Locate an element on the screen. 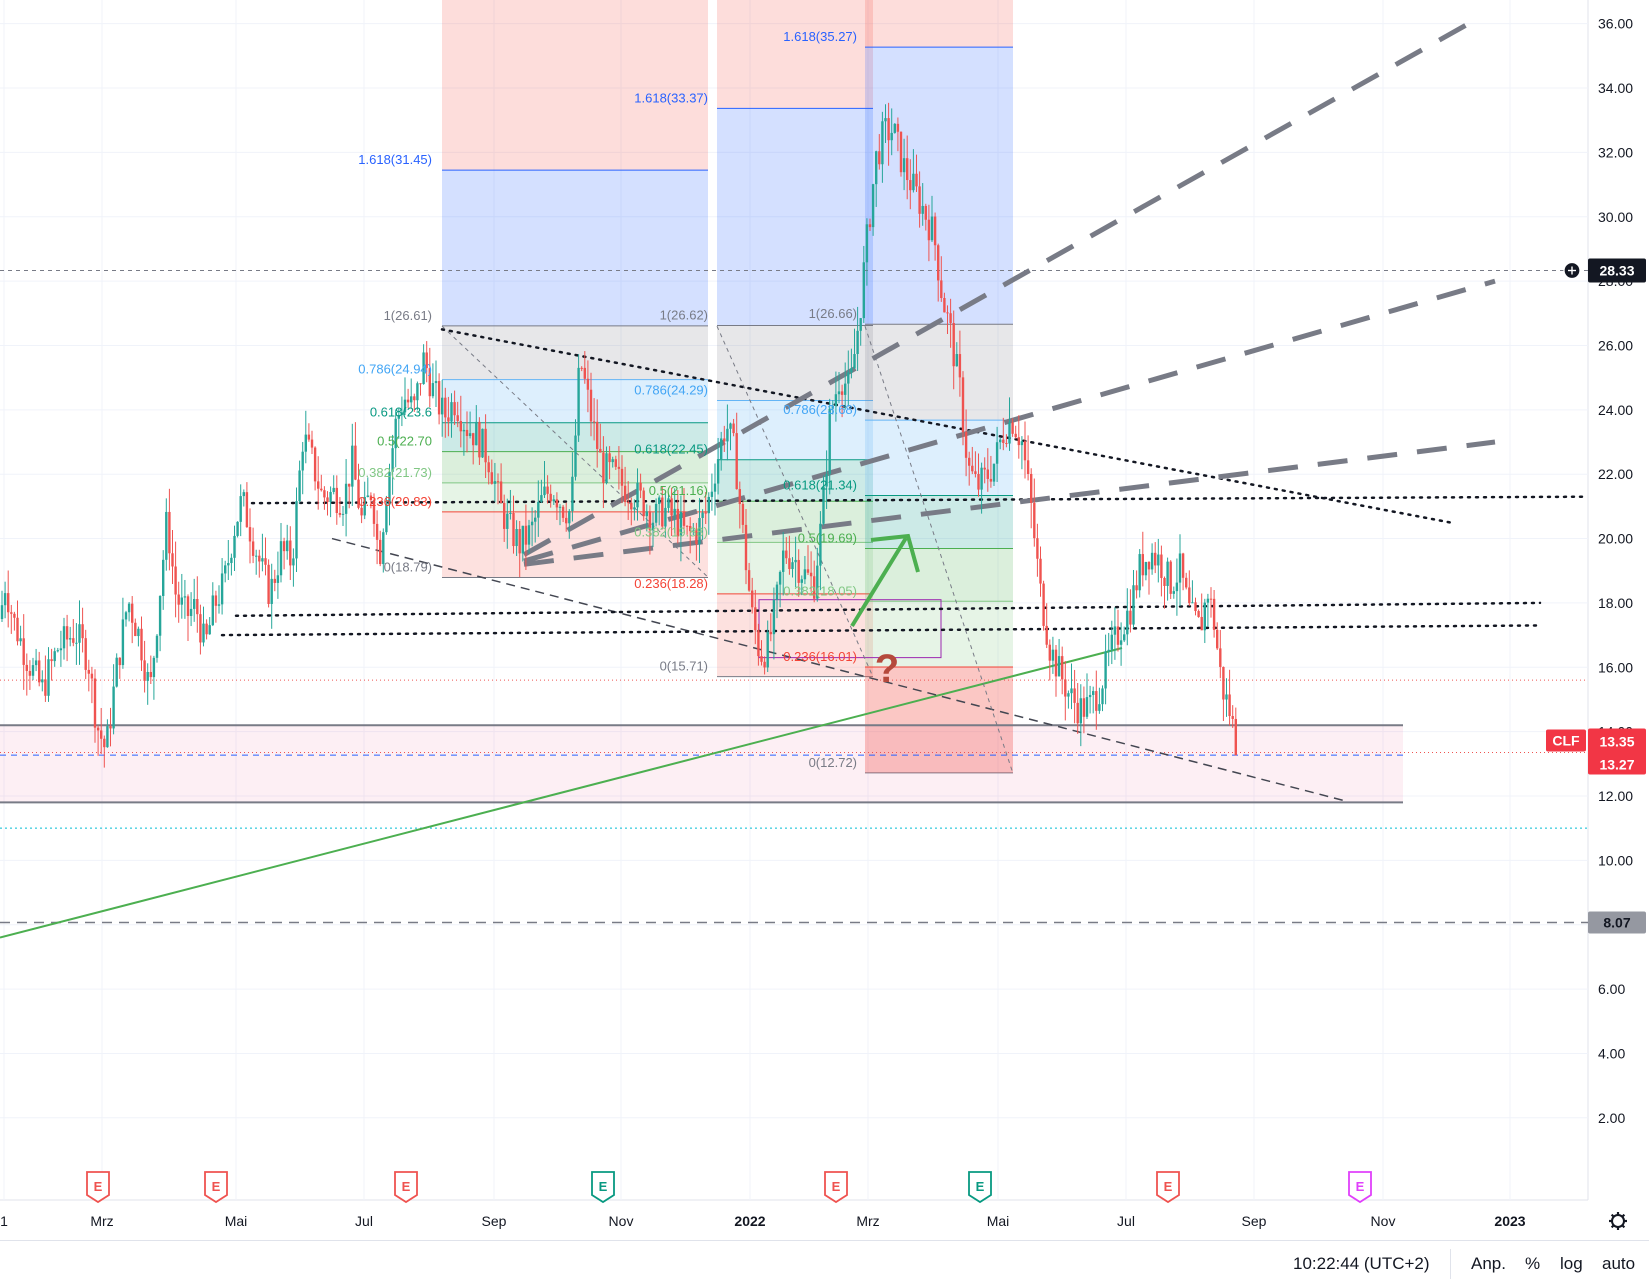  zone-red-bg is located at coordinates (939, 24).